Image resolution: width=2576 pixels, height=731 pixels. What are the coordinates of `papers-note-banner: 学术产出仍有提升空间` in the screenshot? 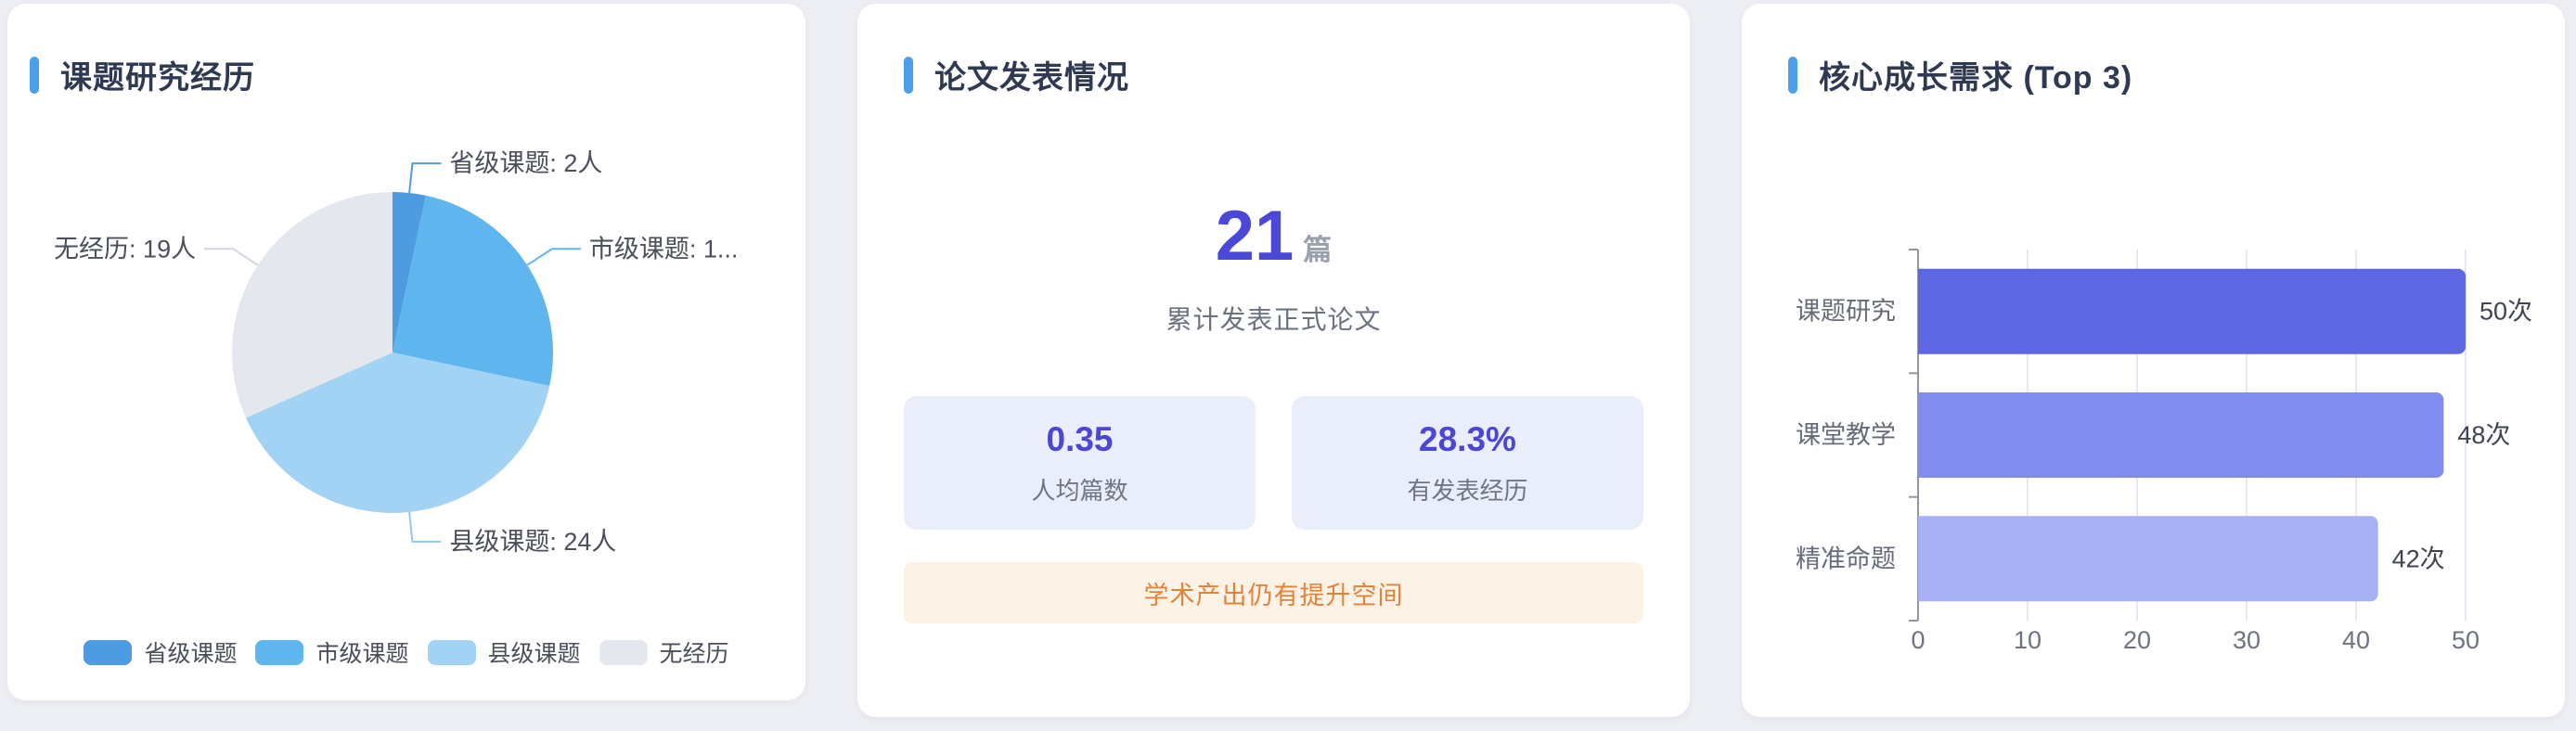 It's located at (1273, 592).